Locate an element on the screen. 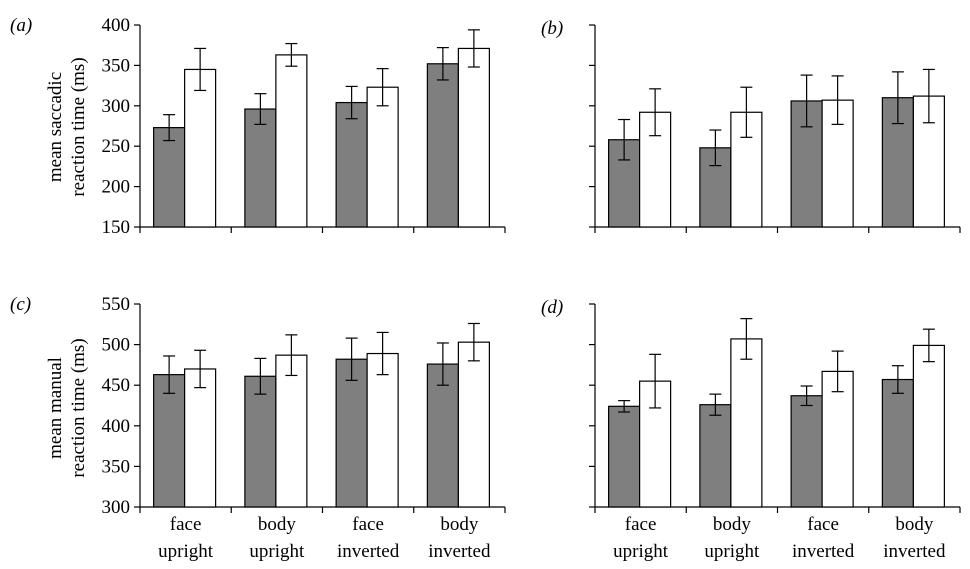  panel-label-a: (a) is located at coordinates (21, 25).